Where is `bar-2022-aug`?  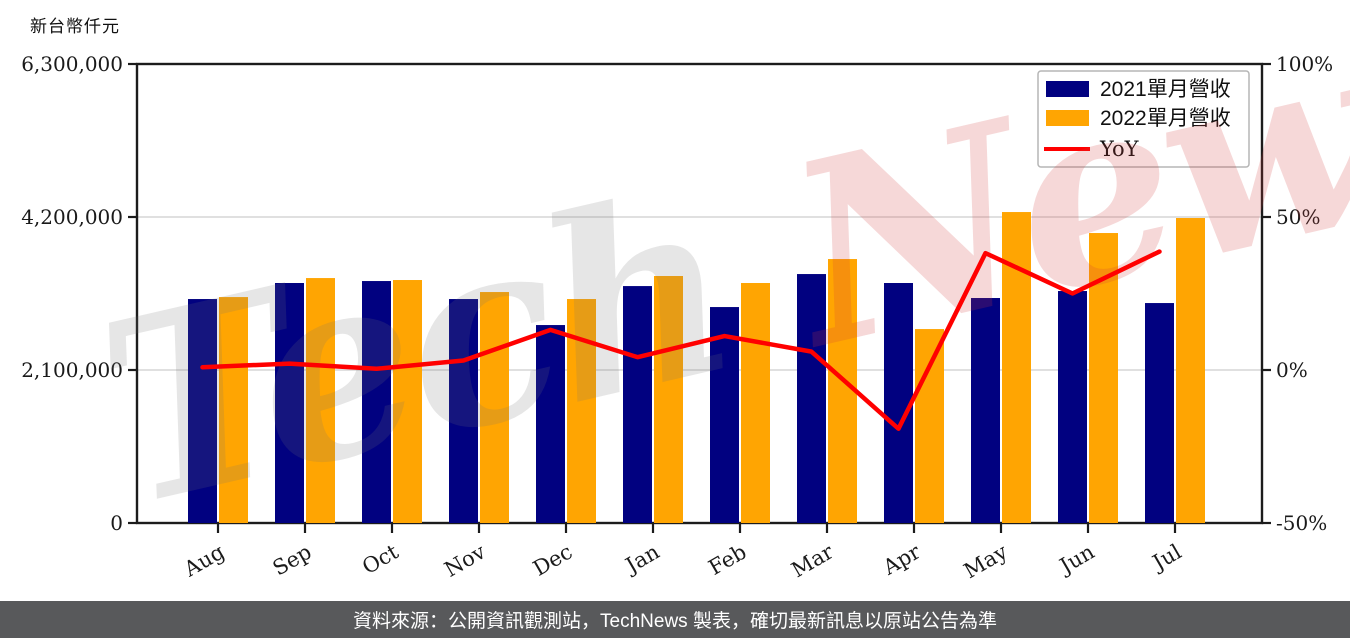 bar-2022-aug is located at coordinates (233, 410).